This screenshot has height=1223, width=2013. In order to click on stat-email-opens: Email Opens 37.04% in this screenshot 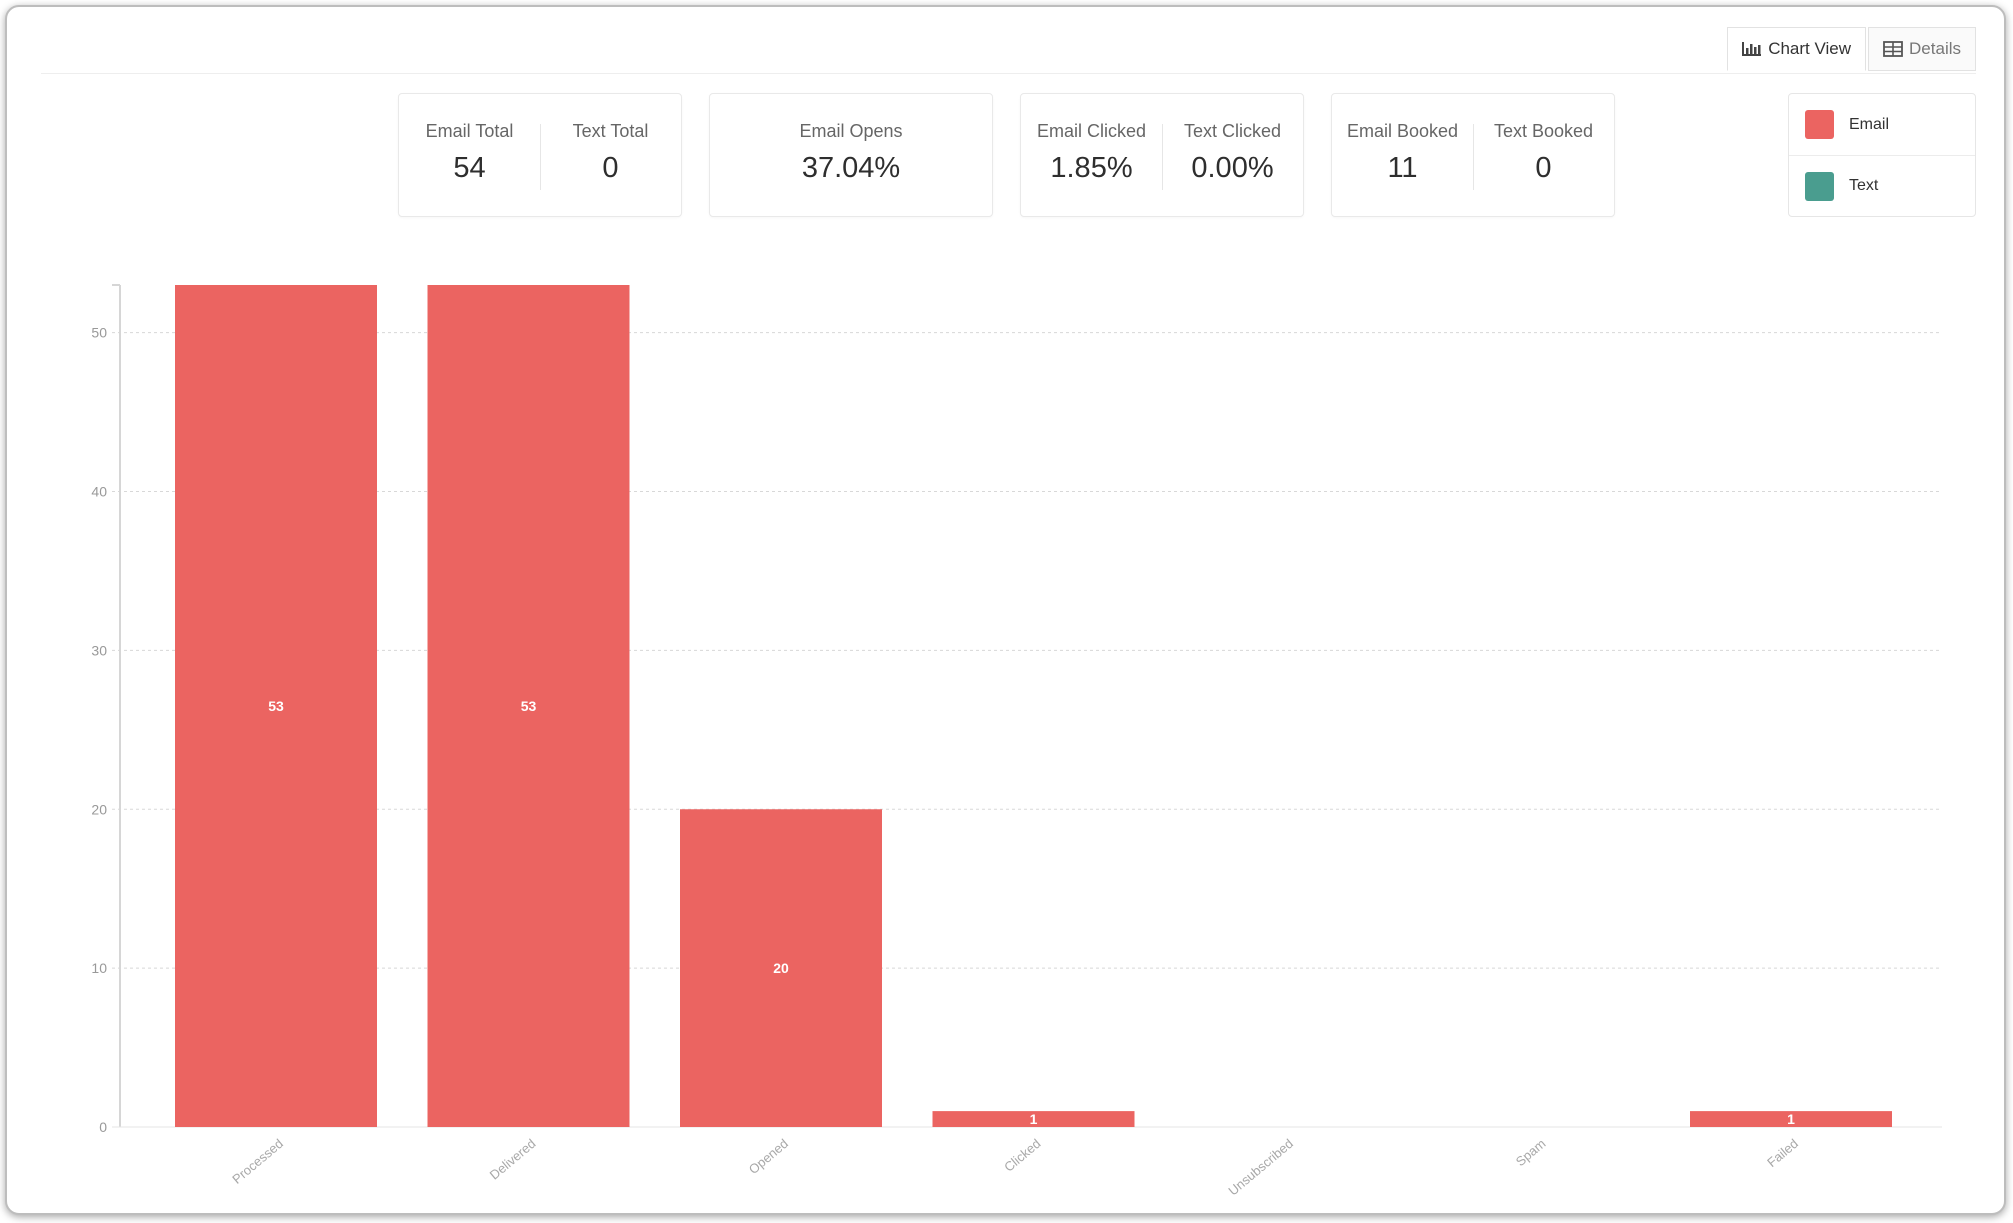, I will do `click(851, 155)`.